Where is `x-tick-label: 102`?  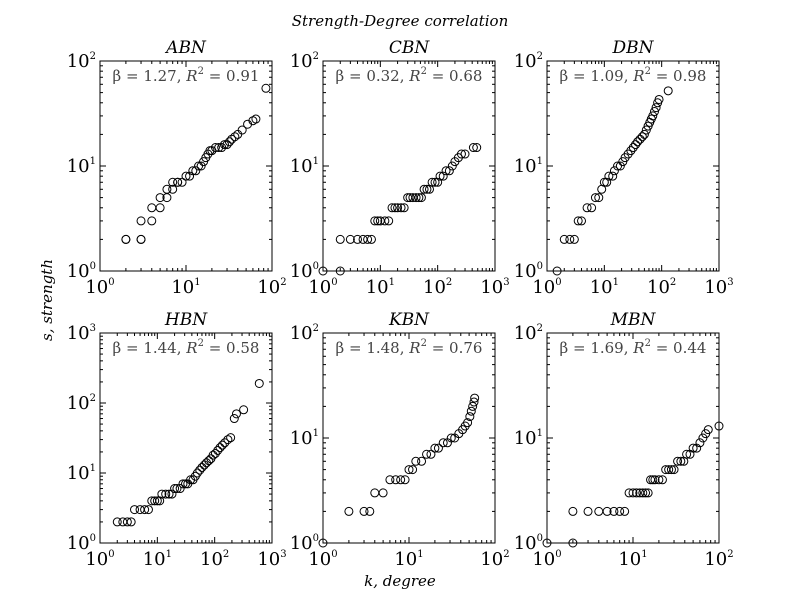
x-tick-label: 102 is located at coordinates (271, 287).